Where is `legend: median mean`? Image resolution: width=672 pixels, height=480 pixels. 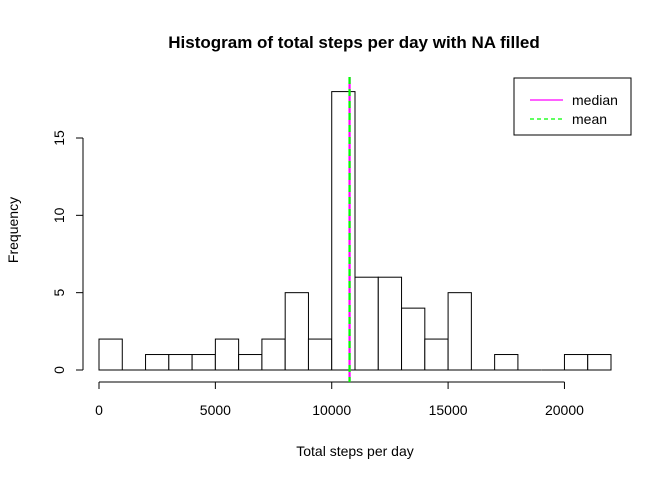
legend: median mean is located at coordinates (572, 106).